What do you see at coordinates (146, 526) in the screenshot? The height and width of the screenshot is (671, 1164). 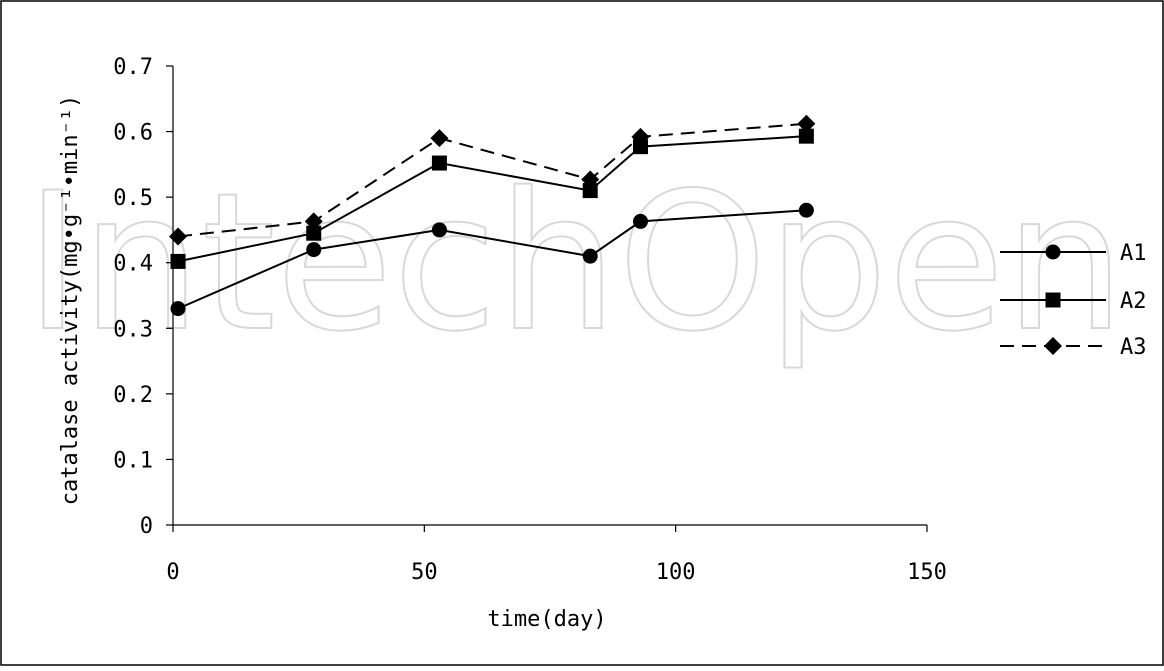 I see `y-tick-label: 0` at bounding box center [146, 526].